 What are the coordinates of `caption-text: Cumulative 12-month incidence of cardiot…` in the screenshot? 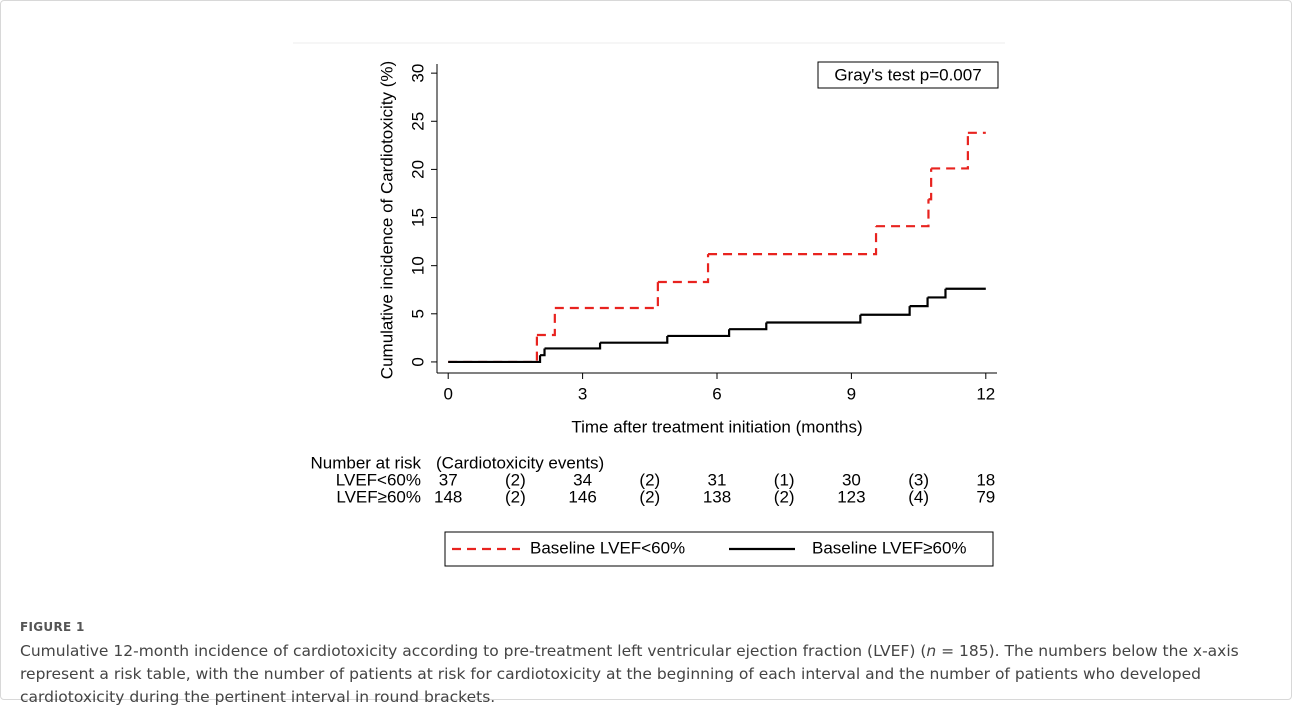 It's located at (473, 651).